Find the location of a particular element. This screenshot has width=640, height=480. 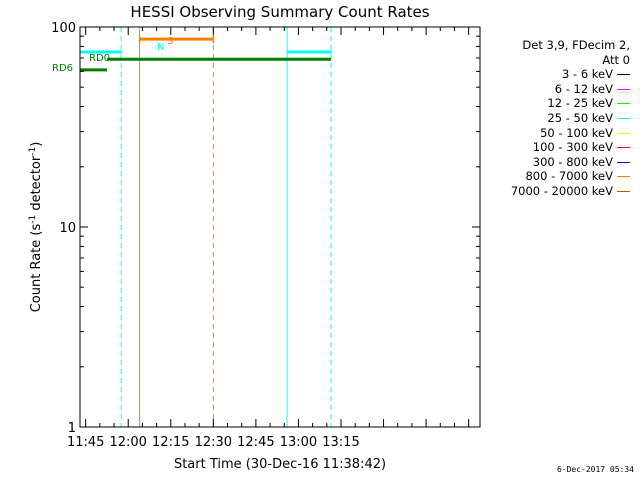

y-axis-label-mid: detector is located at coordinates (36, 185).